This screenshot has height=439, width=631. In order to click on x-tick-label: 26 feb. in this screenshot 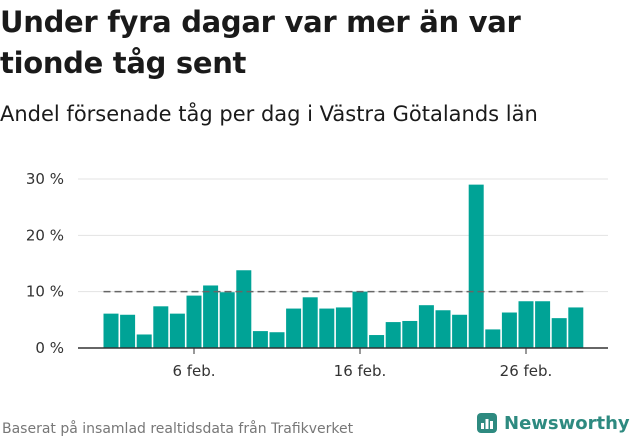, I will do `click(526, 371)`.